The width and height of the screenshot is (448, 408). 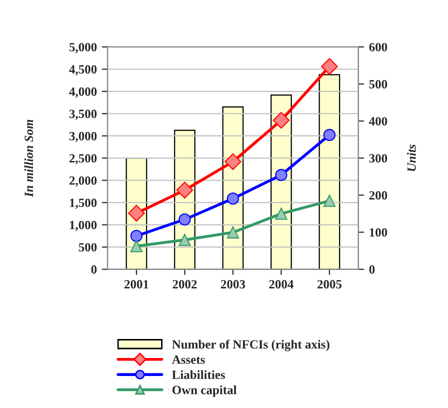 I want to click on y-tick-label: 4,500, so click(x=83, y=70).